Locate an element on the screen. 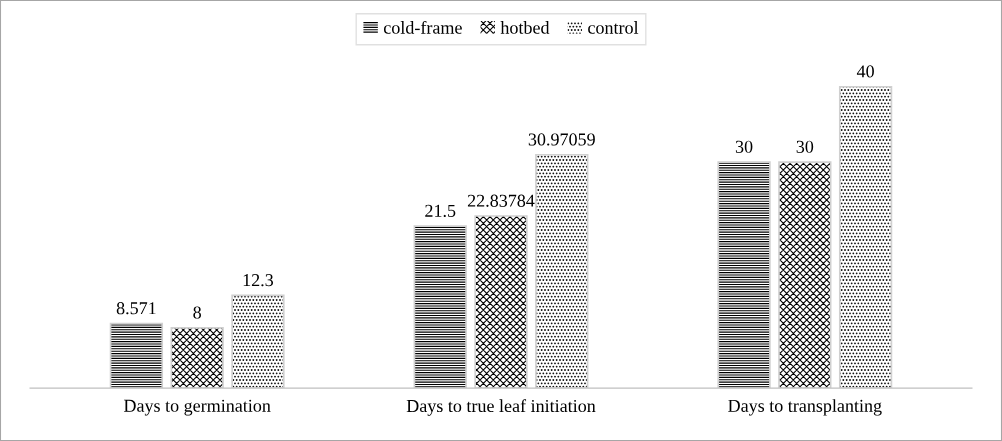  legend-label: hotbed is located at coordinates (525, 27).